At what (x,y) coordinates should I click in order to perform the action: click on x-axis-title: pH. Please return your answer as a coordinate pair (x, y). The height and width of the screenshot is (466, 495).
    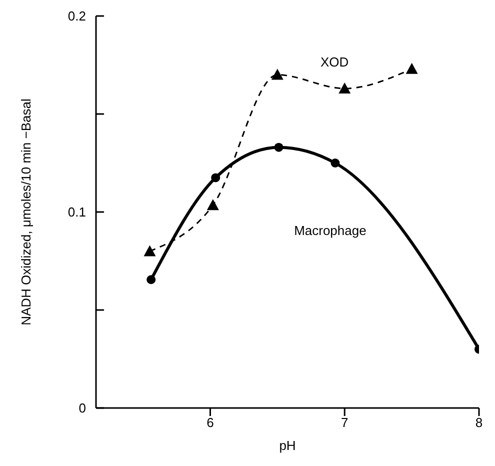
    Looking at the image, I should click on (287, 445).